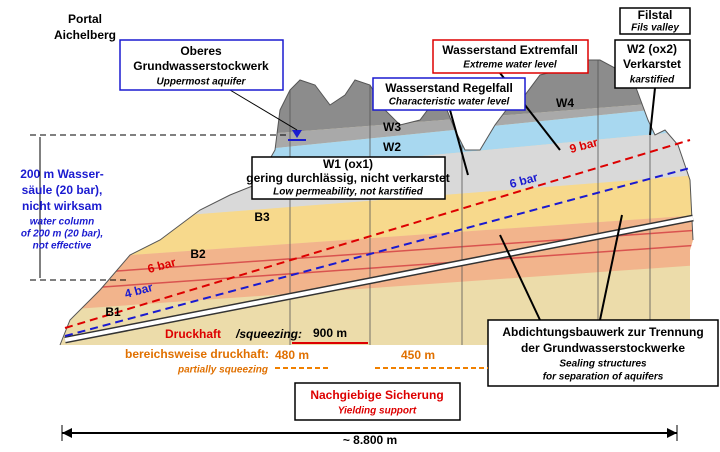  I want to click on w2-label: W2 (ox2), so click(652, 49).